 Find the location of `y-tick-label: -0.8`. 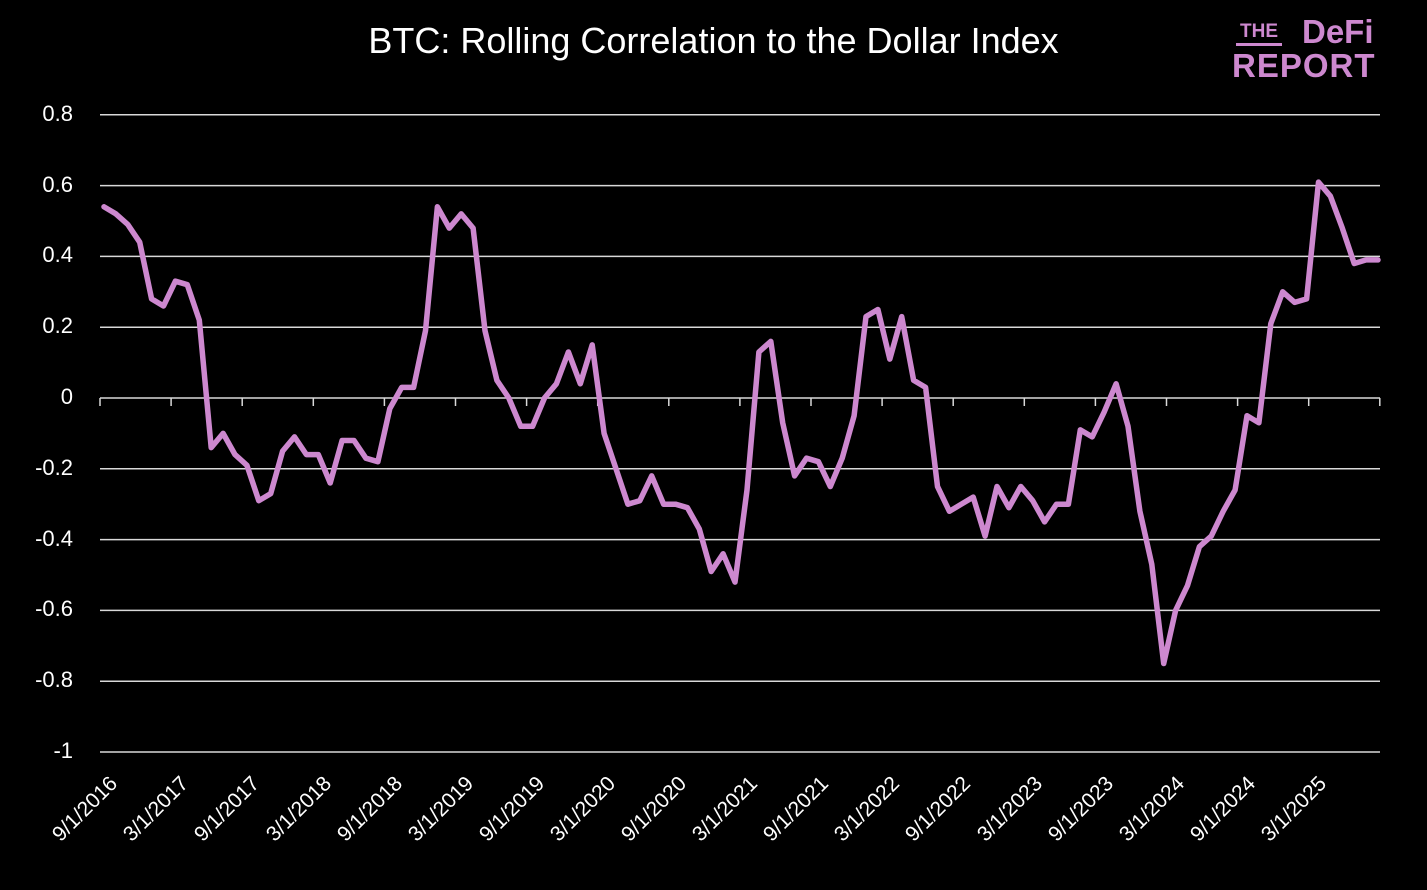

y-tick-label: -0.8 is located at coordinates (54, 680).